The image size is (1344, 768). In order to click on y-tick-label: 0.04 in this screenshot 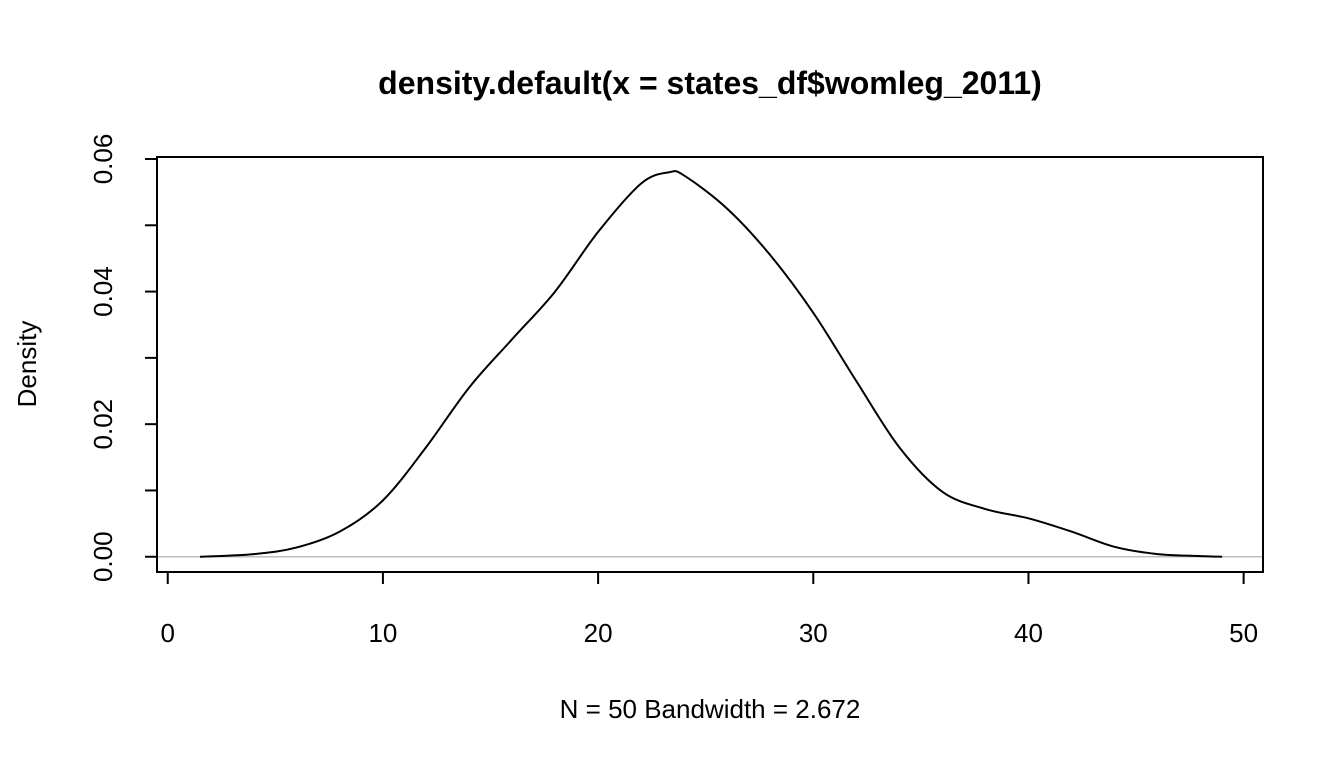, I will do `click(103, 291)`.